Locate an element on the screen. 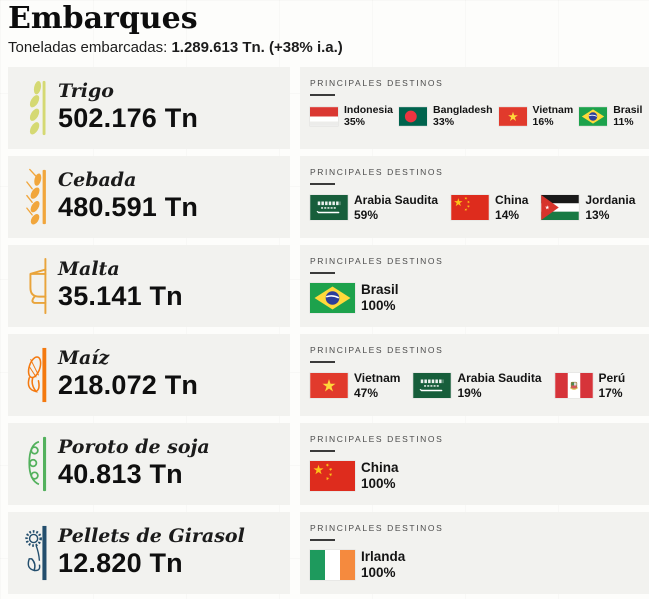  destination-item: Arabia Saudita 19% is located at coordinates (477, 385).